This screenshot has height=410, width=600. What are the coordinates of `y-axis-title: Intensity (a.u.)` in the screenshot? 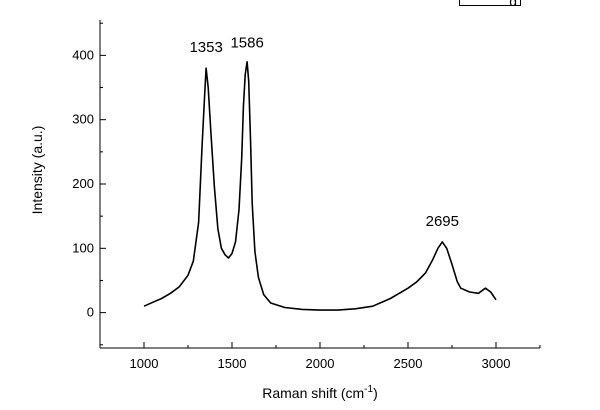 It's located at (37, 170).